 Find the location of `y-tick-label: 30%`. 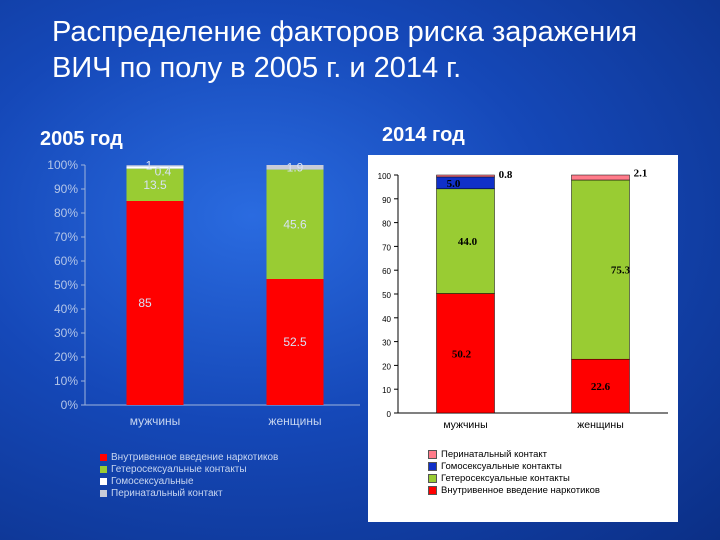

y-tick-label: 30% is located at coordinates (66, 333).